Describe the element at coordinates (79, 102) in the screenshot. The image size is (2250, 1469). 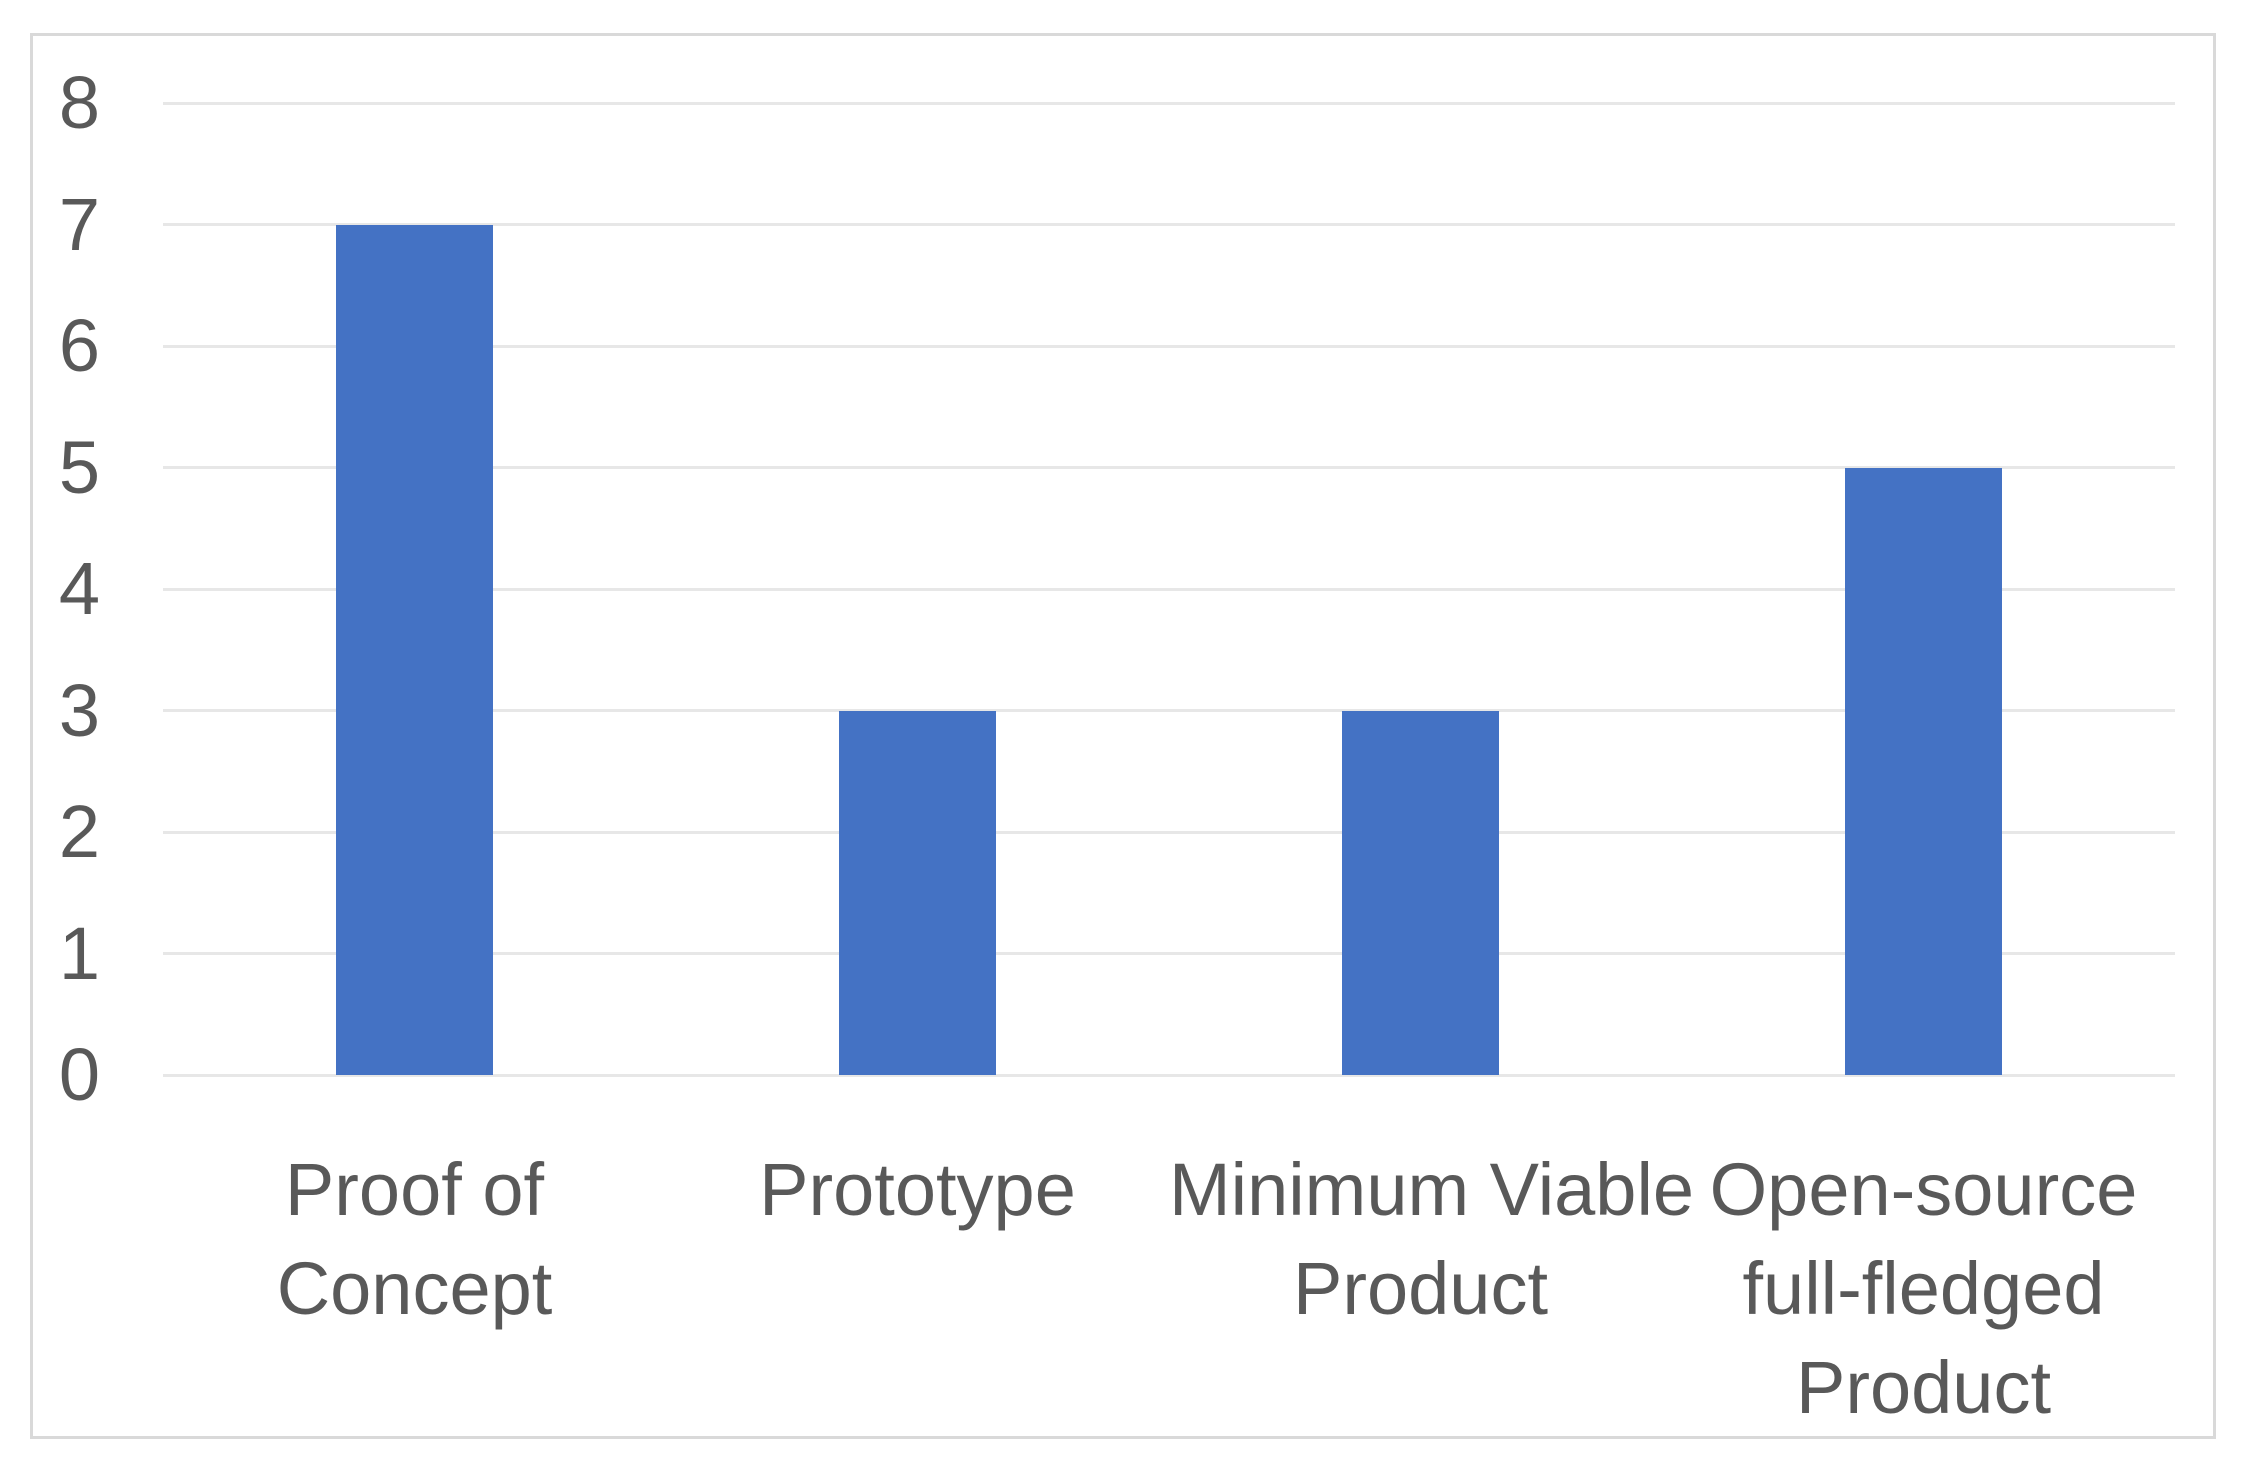
I see `y-tick-label: 8` at that location.